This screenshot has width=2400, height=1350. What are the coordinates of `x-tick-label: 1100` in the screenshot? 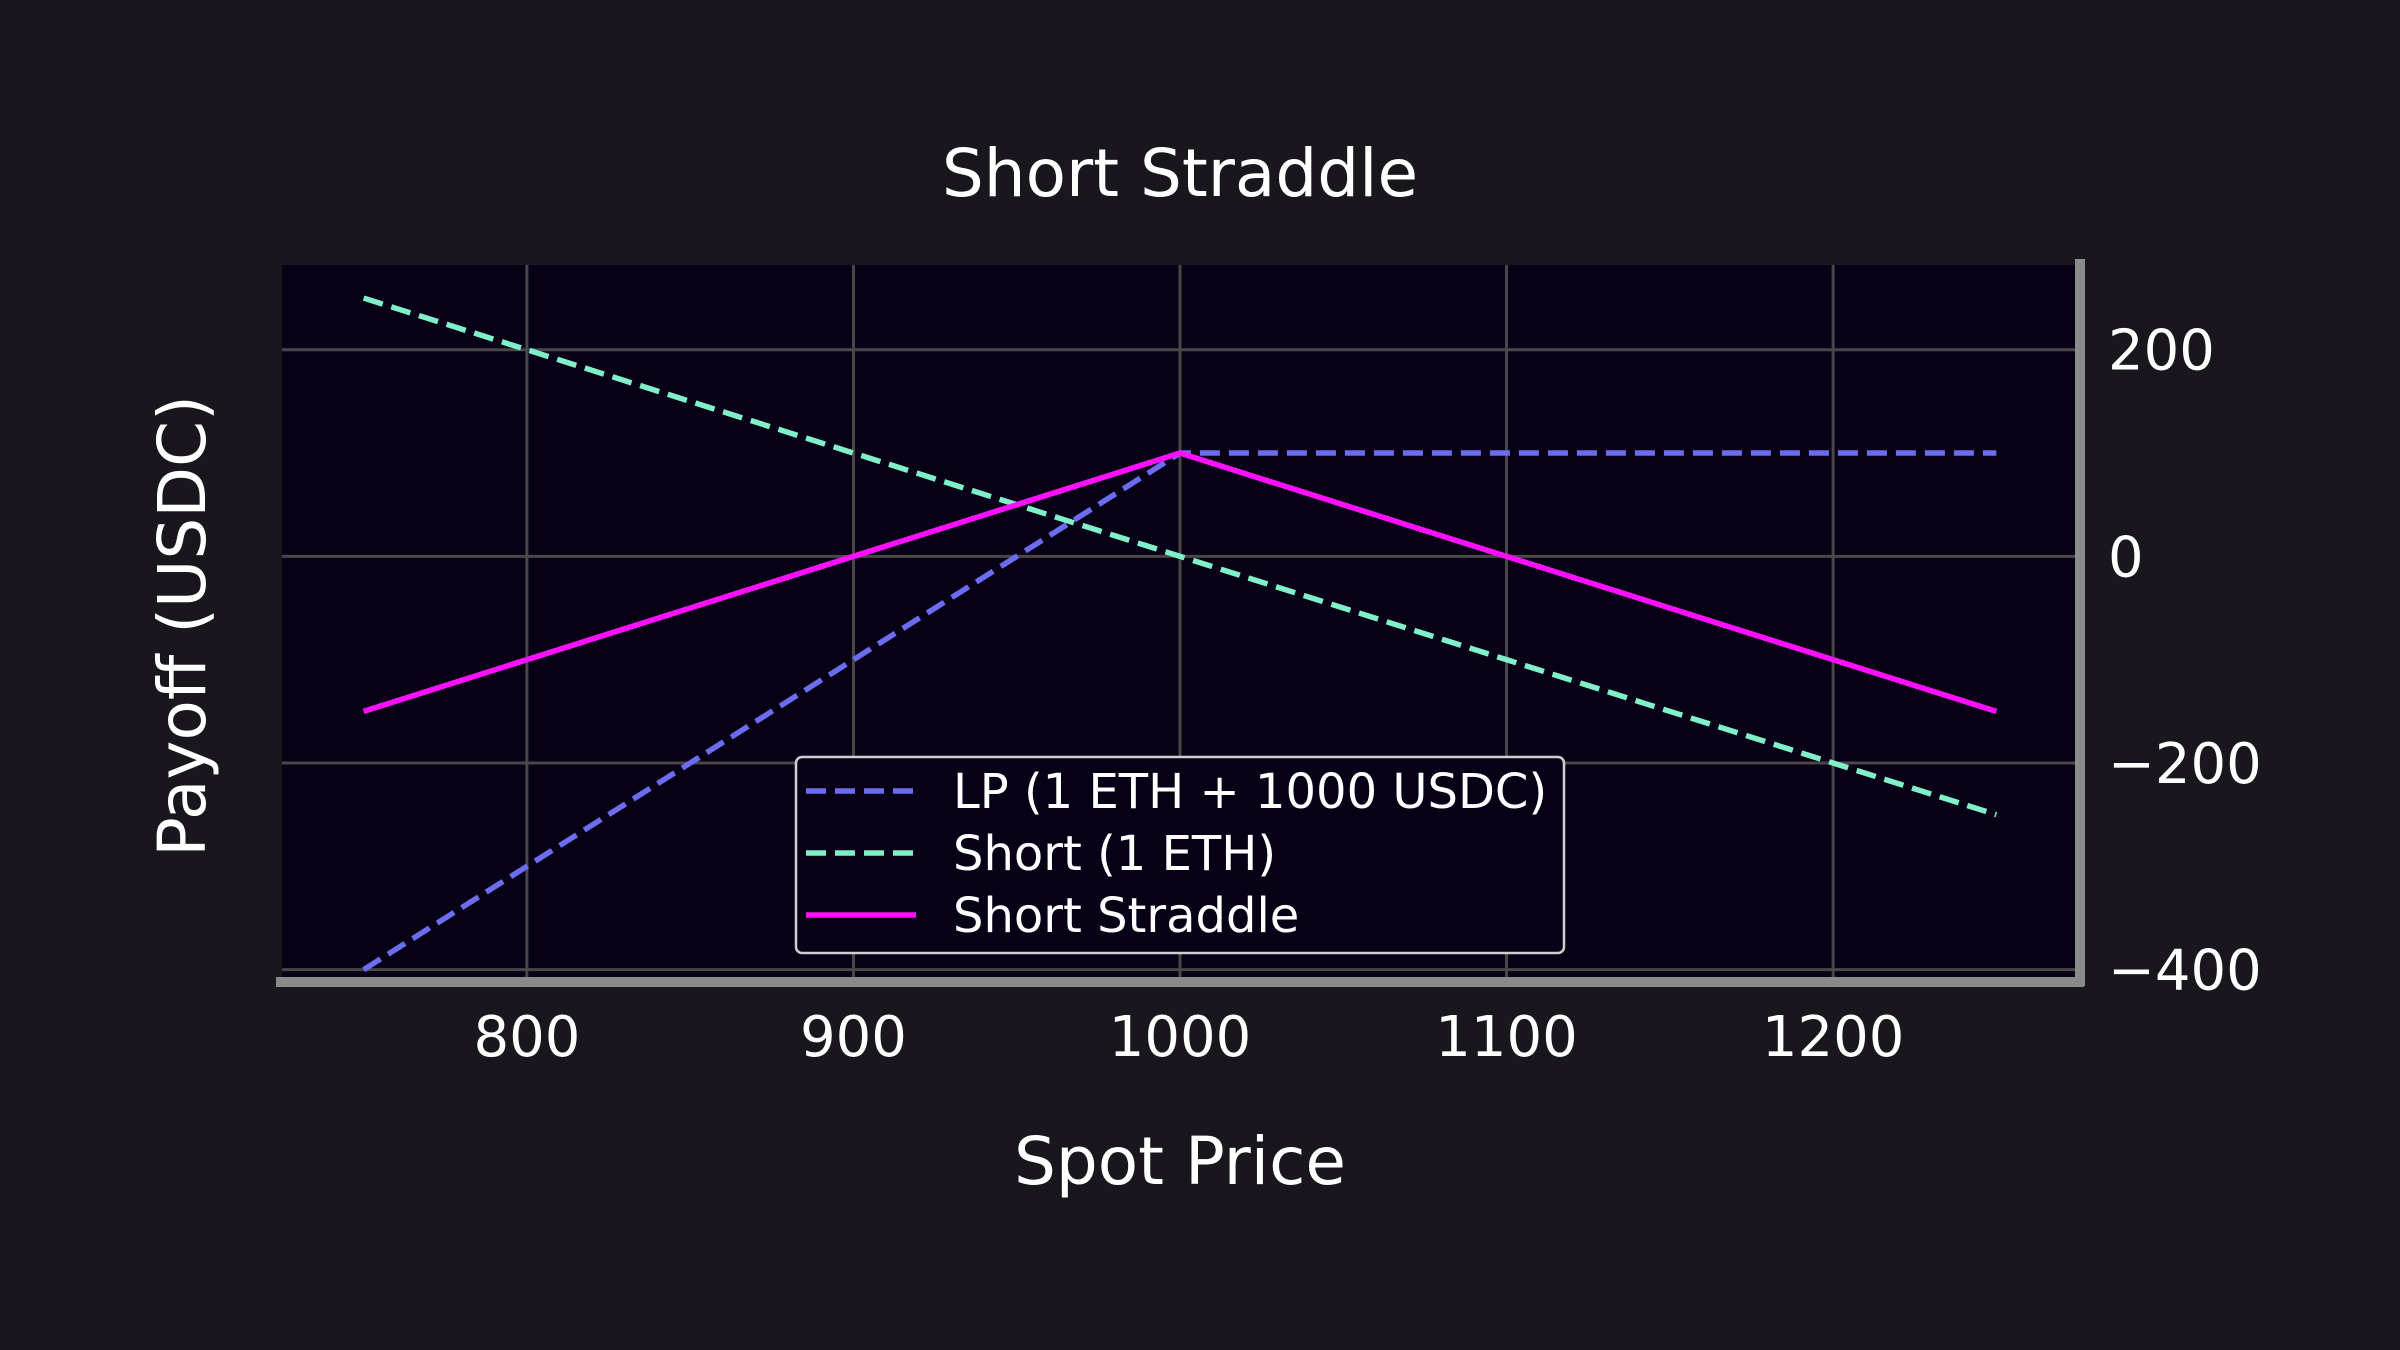 It's located at (1506, 1037).